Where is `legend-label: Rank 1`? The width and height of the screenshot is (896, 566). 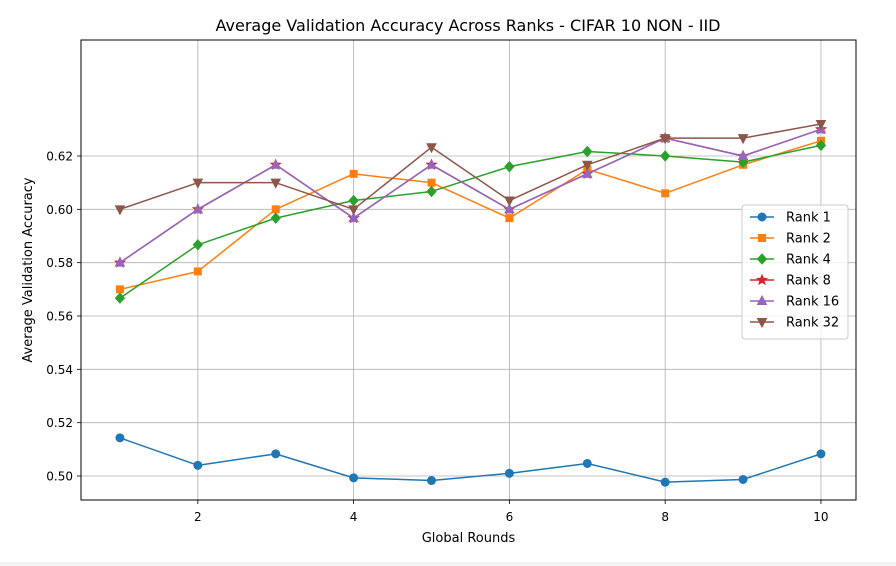 legend-label: Rank 1 is located at coordinates (808, 218).